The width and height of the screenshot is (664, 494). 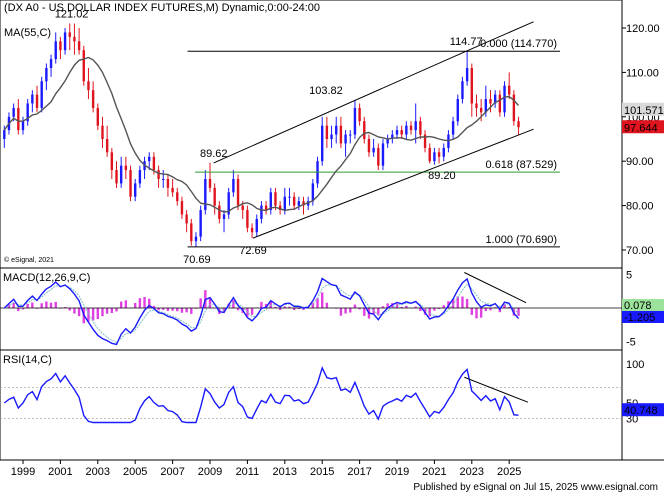 I want to click on rsi-tick-label: 30, so click(x=632, y=420).